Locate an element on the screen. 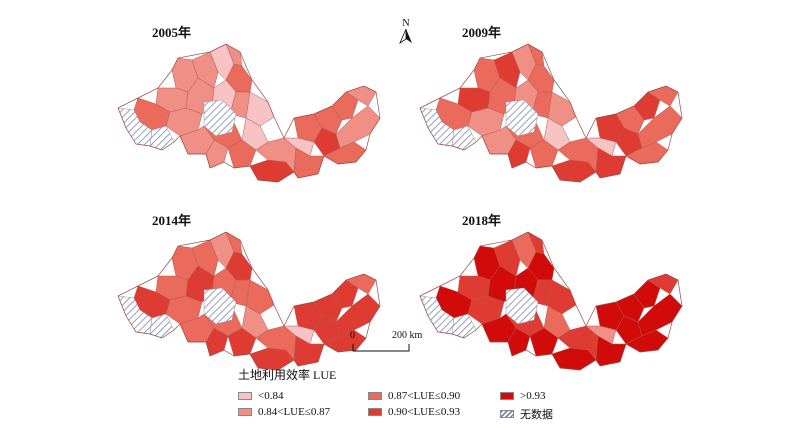 This screenshot has height=428, width=800. north-arrow-icon is located at coordinates (405, 36).